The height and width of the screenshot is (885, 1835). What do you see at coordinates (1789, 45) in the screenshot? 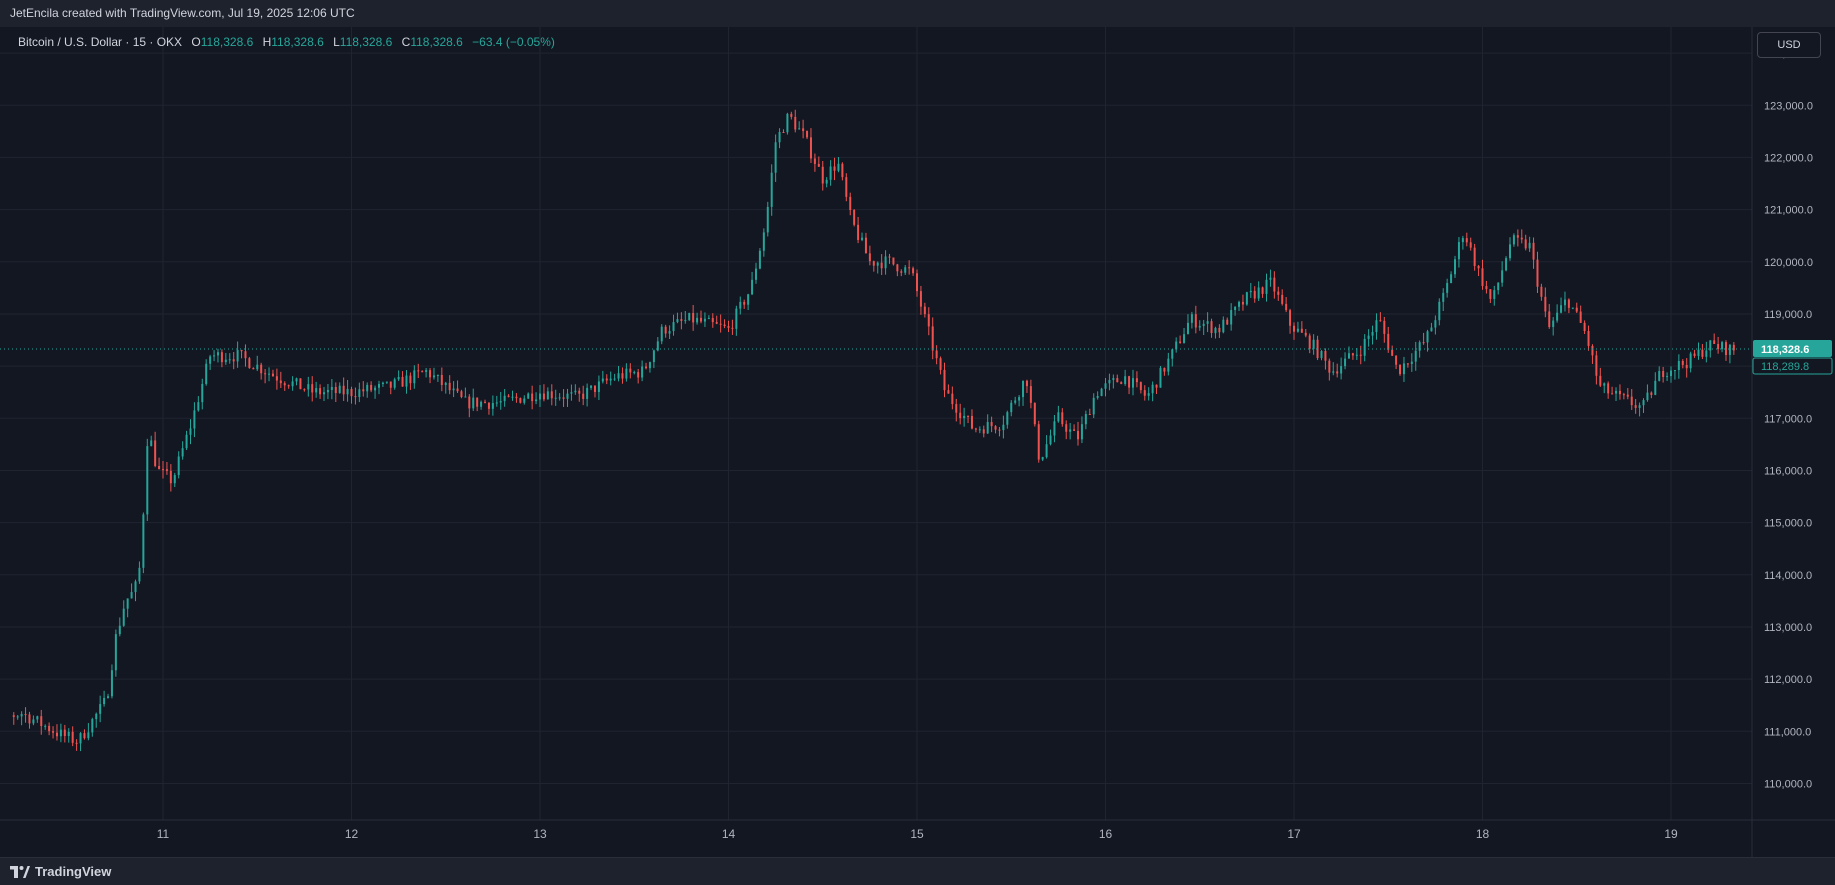
I see `currency-button: USD` at bounding box center [1789, 45].